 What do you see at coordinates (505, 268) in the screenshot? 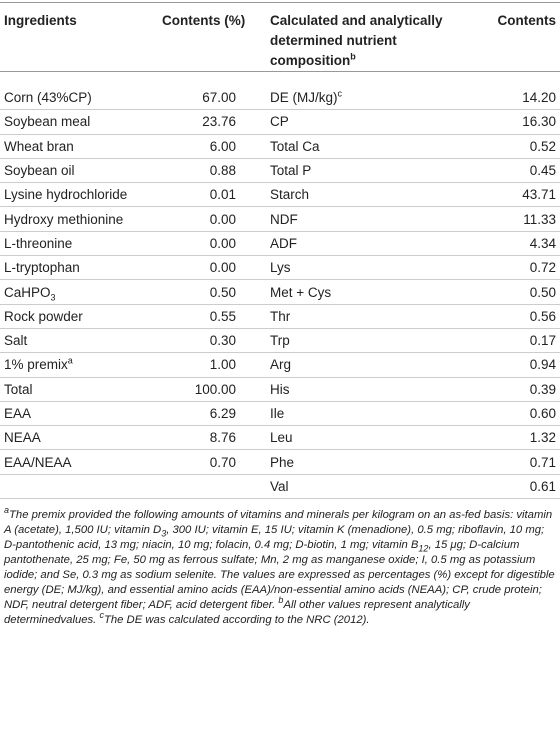
I see `table-cell: 0.72` at bounding box center [505, 268].